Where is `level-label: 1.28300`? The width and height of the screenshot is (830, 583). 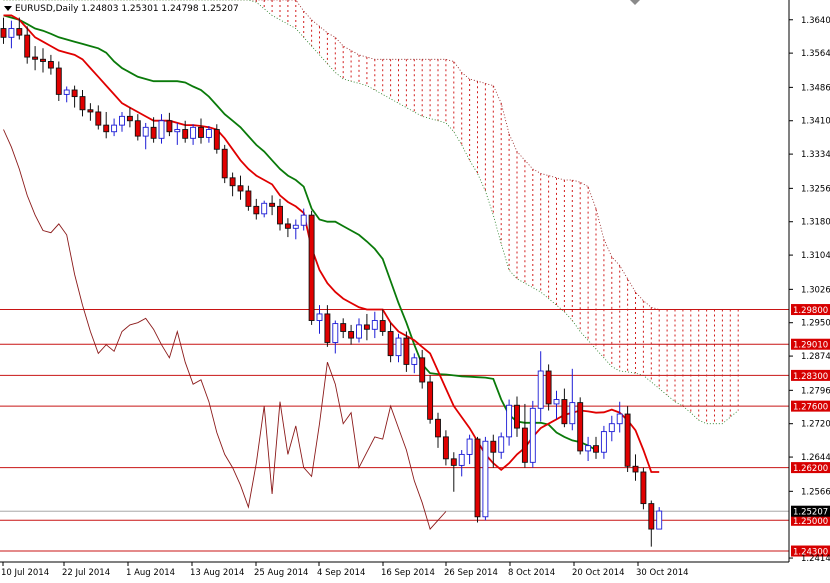 level-label: 1.28300 is located at coordinates (810, 377).